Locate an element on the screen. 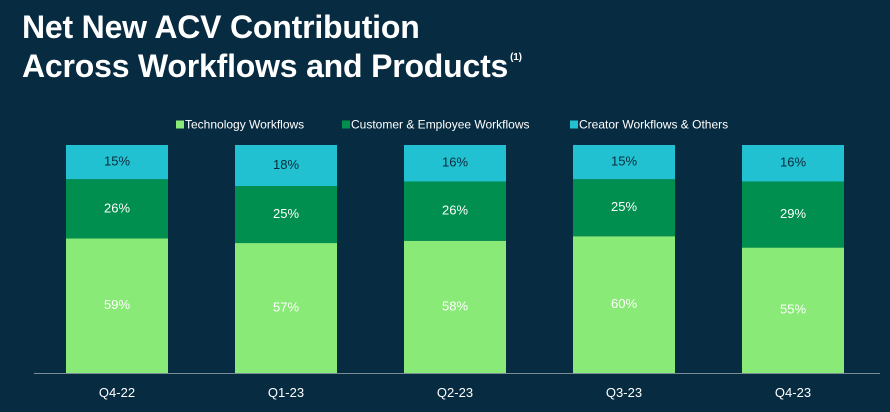 The image size is (890, 412). bar-stack-q3-23: 60% 25% 15% is located at coordinates (624, 259).